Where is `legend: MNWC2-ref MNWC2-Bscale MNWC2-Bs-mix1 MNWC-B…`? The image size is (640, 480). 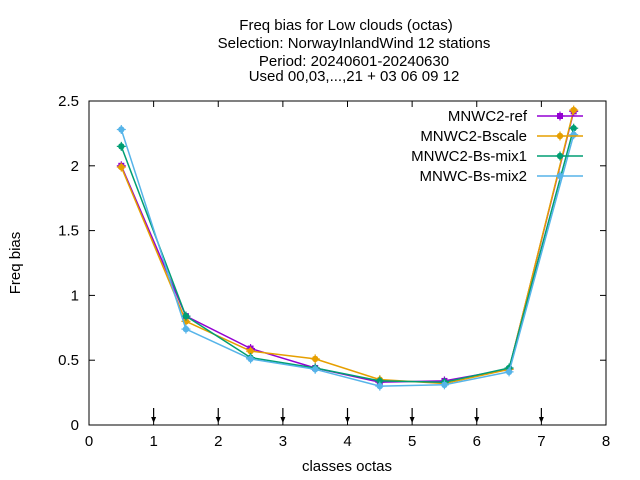
legend: MNWC2-ref MNWC2-Bscale MNWC2-Bs-mix1 MNWC-B… is located at coordinates (497, 146).